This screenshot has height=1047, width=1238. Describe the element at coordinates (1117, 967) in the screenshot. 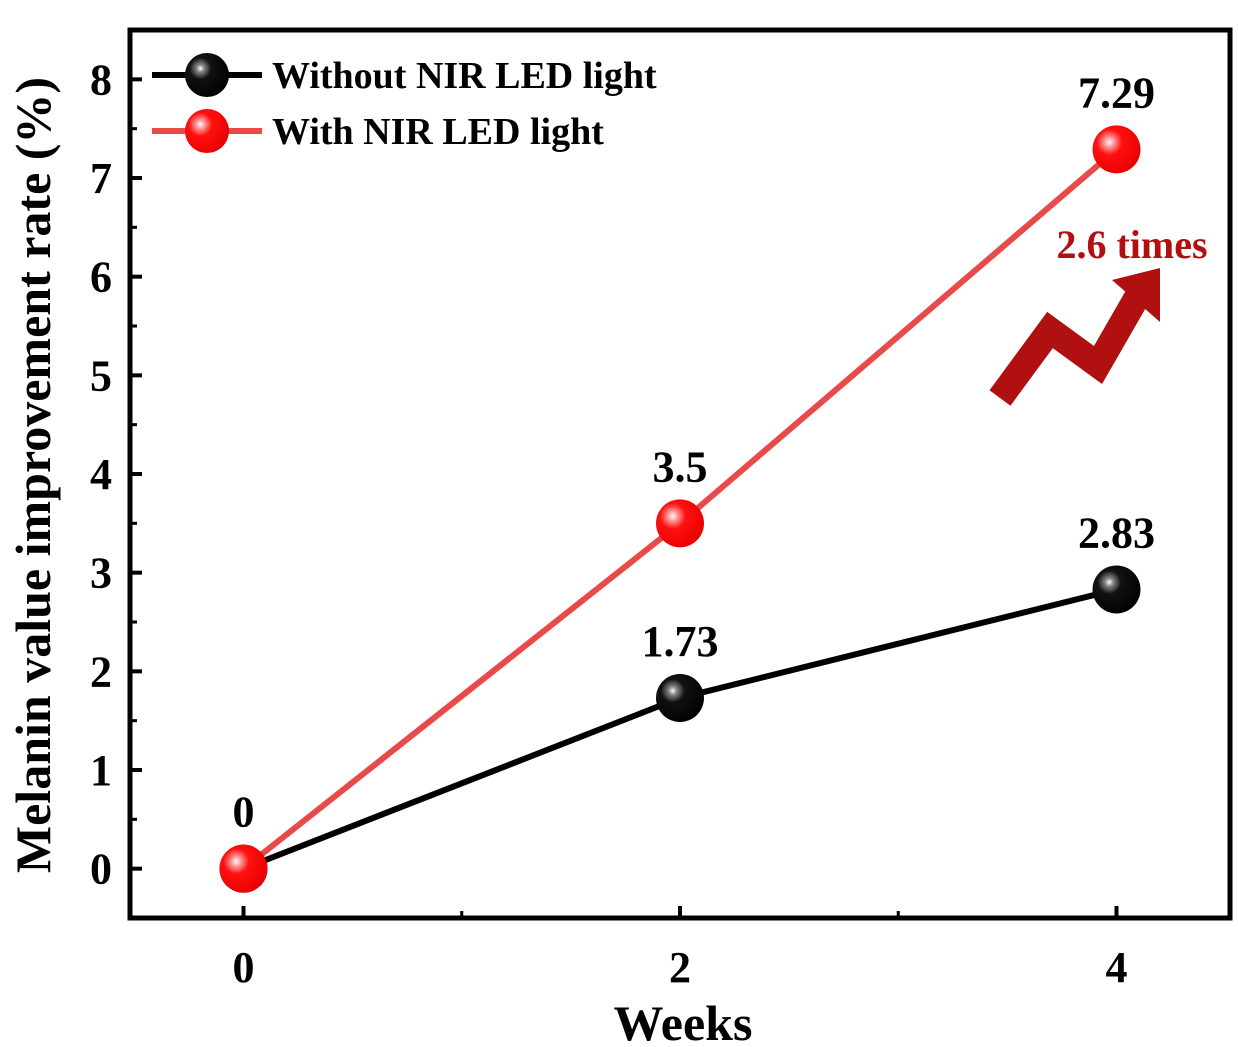

I see `x-tick-label: 4` at that location.